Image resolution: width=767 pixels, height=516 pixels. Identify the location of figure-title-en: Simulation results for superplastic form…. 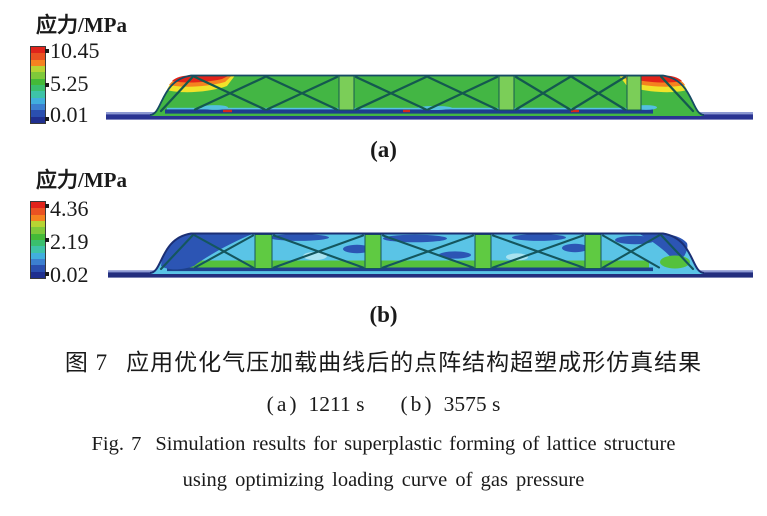
(415, 444).